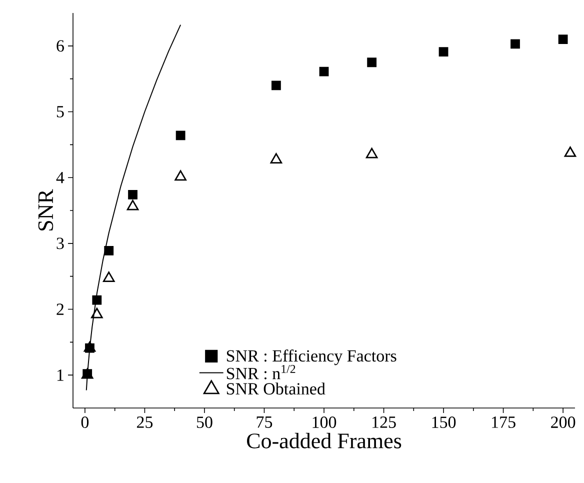 This screenshot has width=584, height=483. I want to click on x-axis-title: Co-added Frames, so click(324, 440).